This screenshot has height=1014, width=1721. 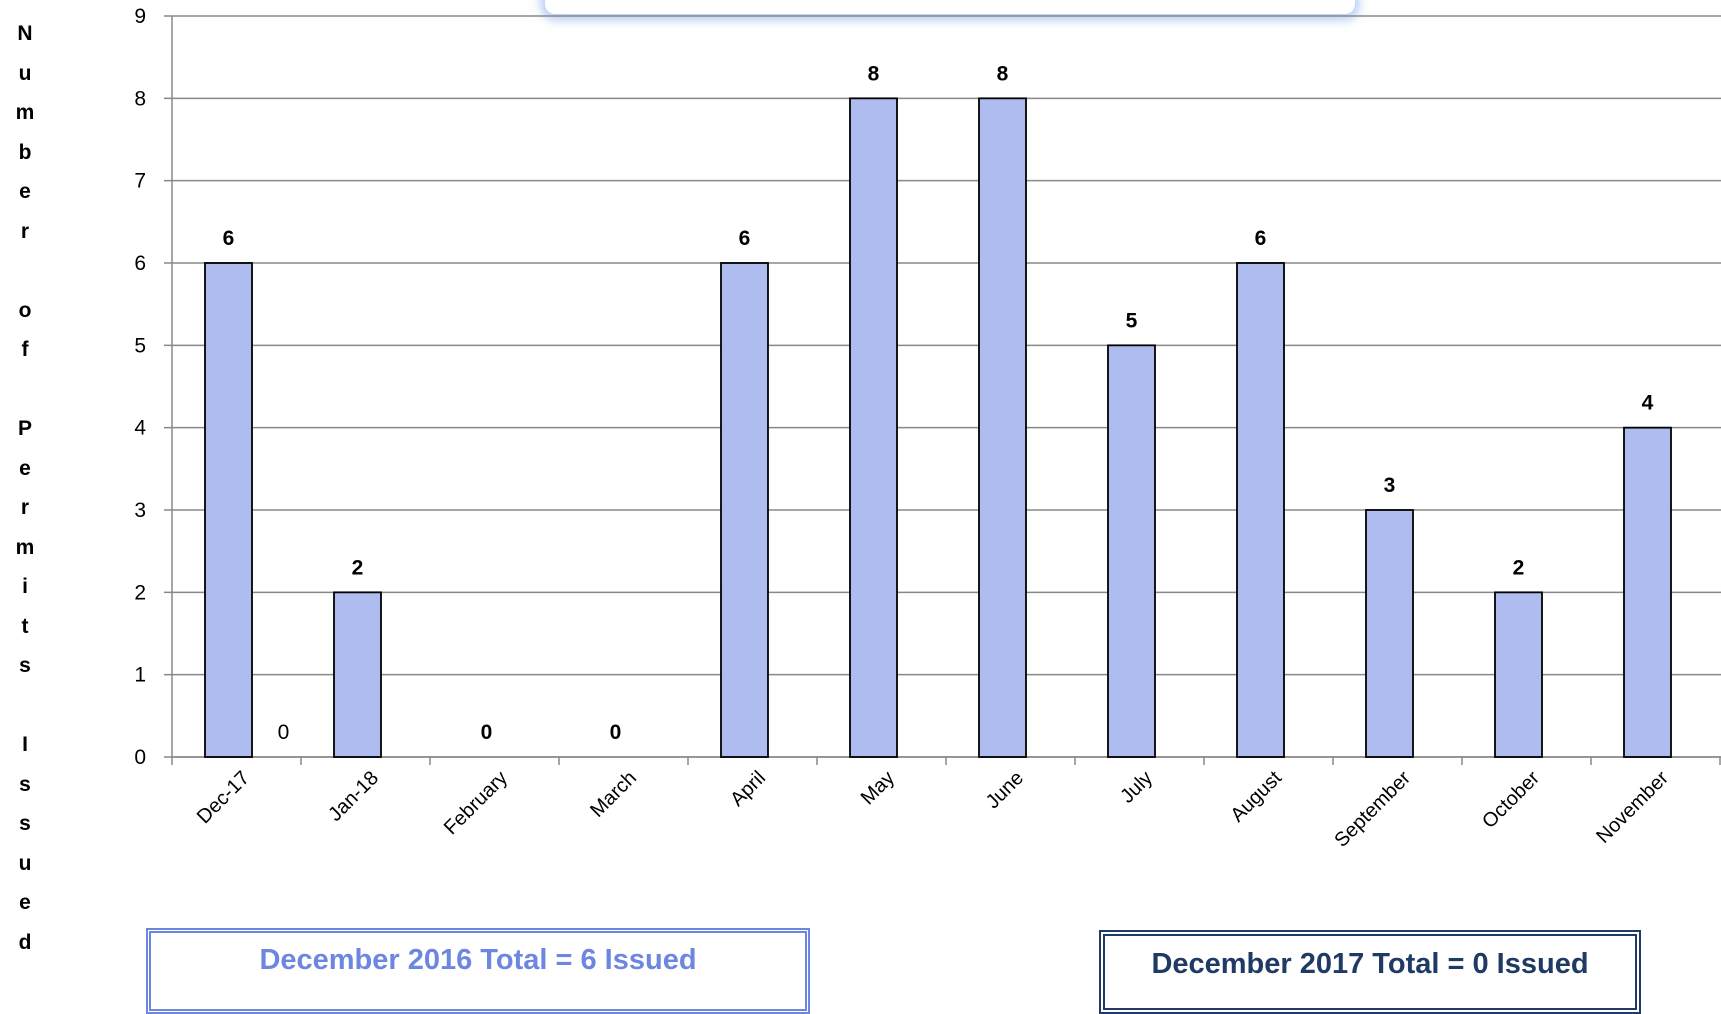 What do you see at coordinates (24, 428) in the screenshot?
I see `y-axis-label-letter: P` at bounding box center [24, 428].